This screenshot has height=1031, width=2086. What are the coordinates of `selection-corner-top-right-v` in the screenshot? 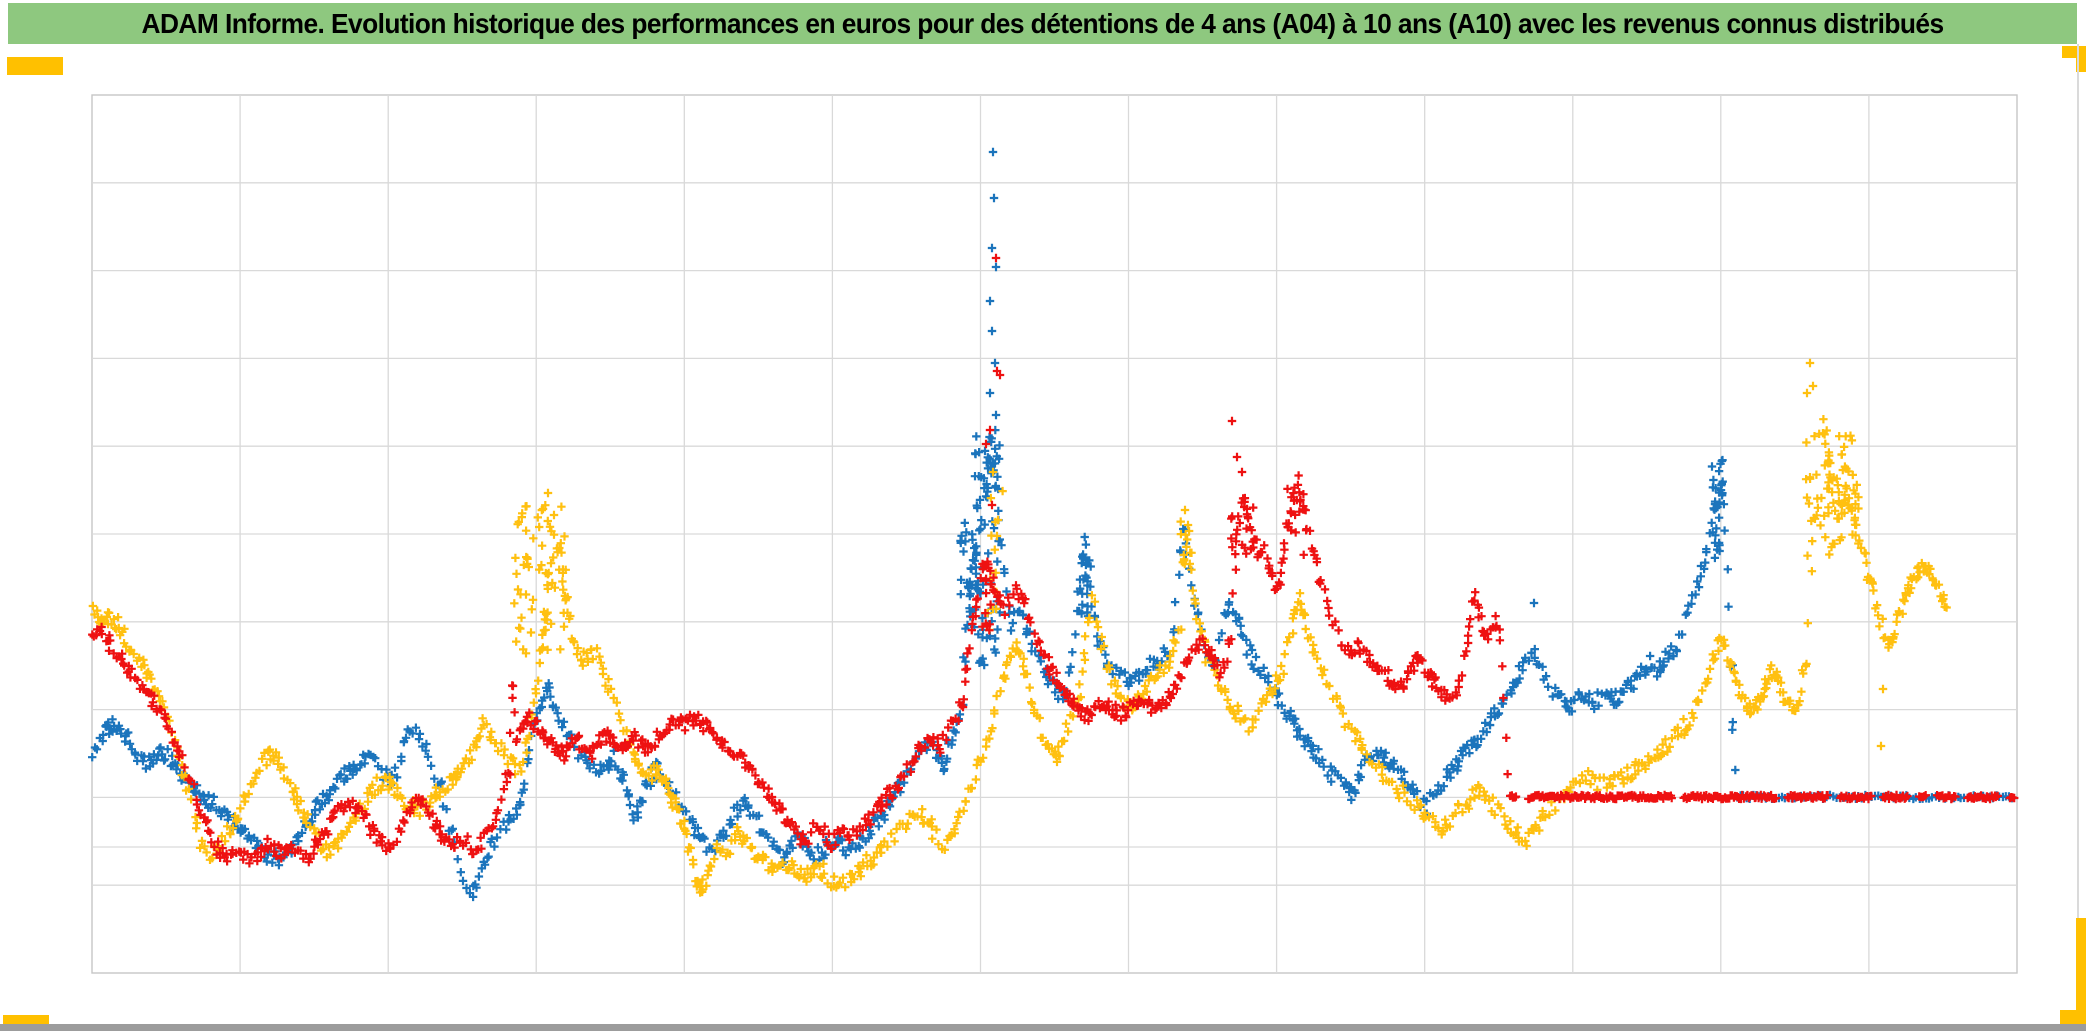 It's located at (2081, 59).